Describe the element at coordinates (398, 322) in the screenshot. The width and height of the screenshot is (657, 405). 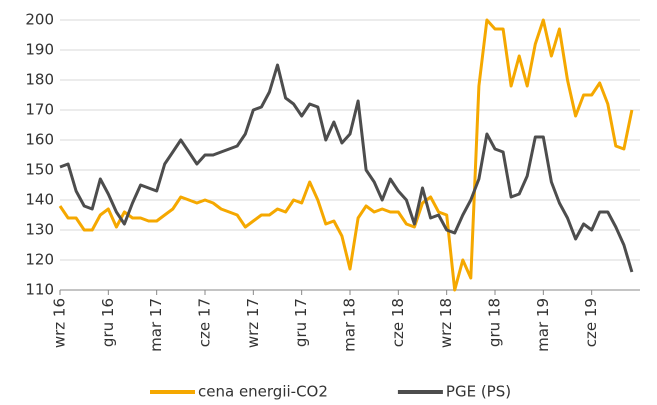
I see `x-tick-label: cze 18` at that location.